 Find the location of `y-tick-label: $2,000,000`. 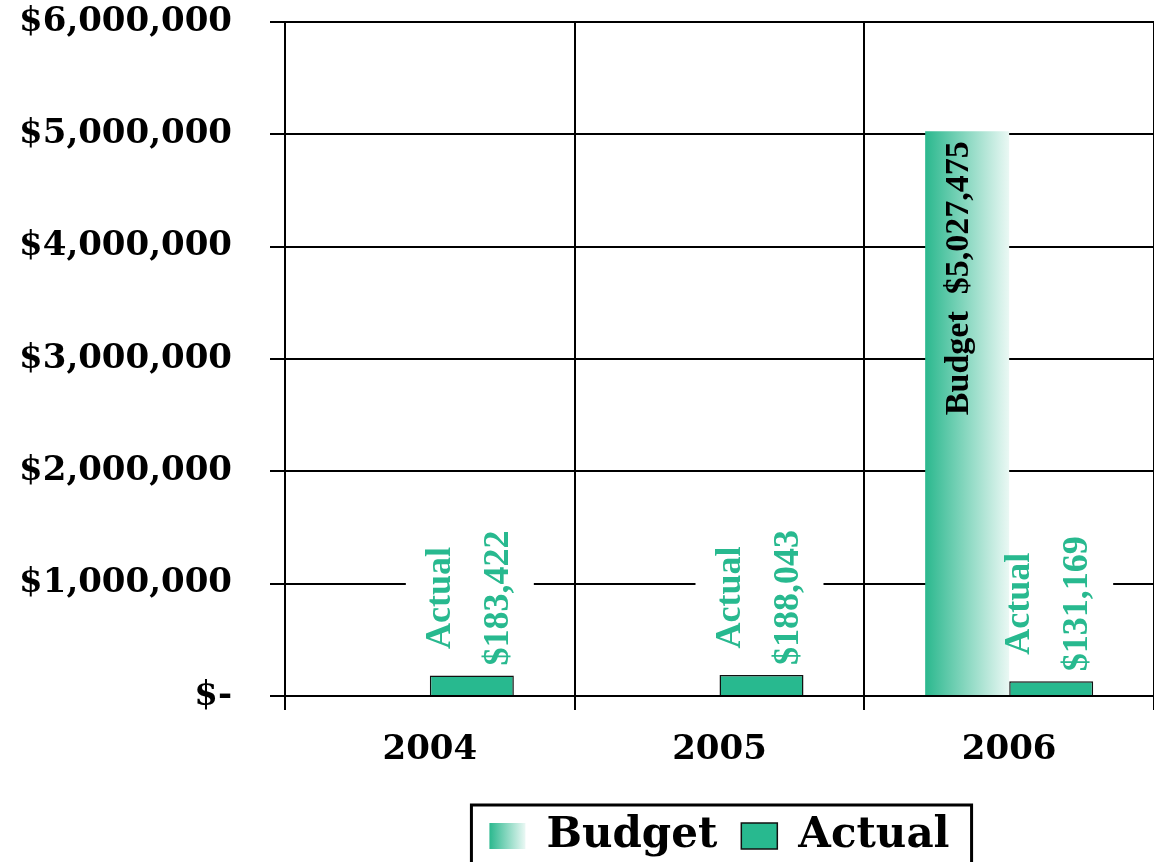

y-tick-label: $2,000,000 is located at coordinates (125, 468).